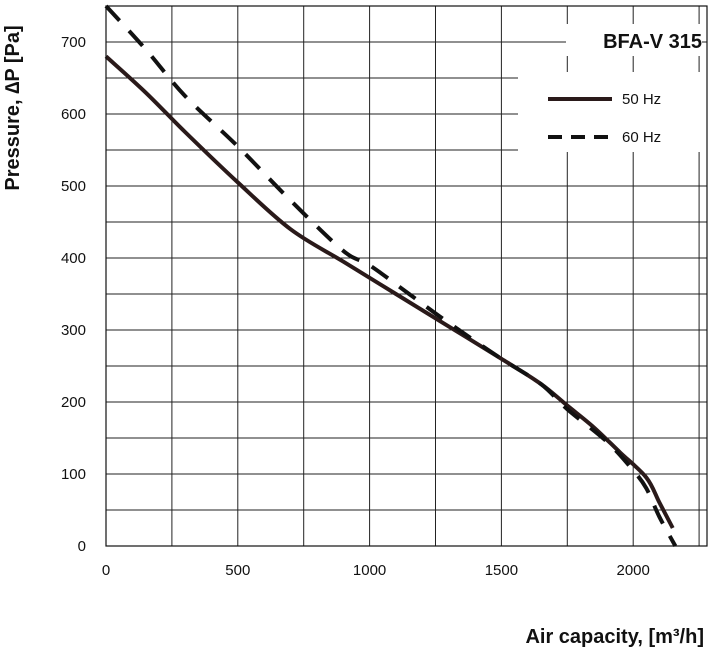 The width and height of the screenshot is (708, 653). I want to click on x-tick-label: 0, so click(106, 570).